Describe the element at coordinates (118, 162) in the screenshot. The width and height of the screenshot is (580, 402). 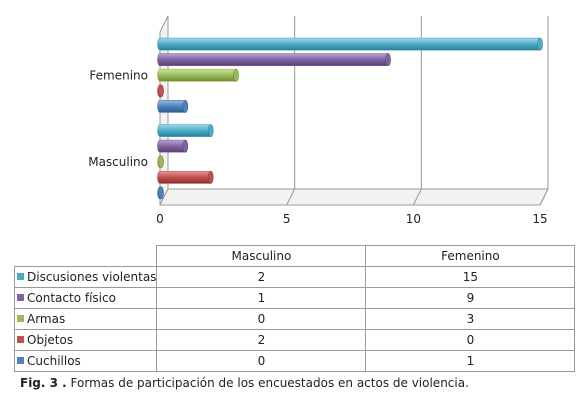
I see `category-label: Masculino` at that location.